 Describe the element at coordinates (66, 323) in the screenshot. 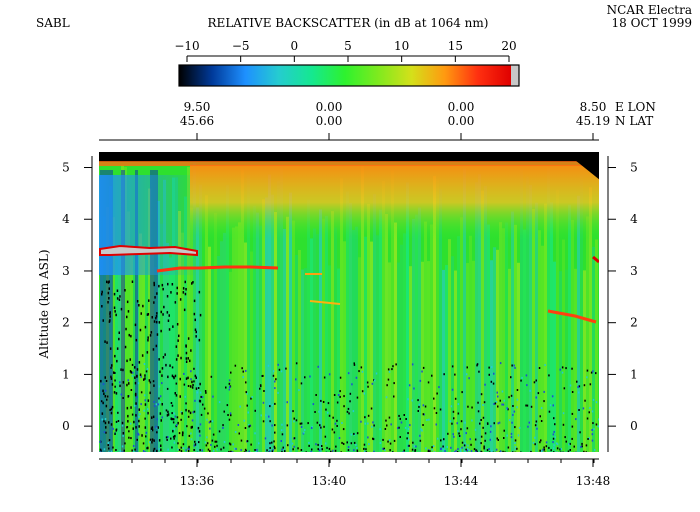

I see `y-tick-label: 2` at that location.